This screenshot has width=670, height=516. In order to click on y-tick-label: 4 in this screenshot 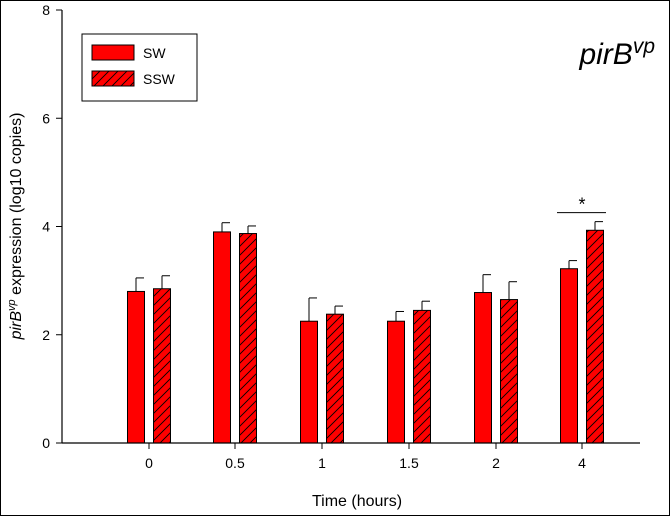, I will do `click(46, 227)`.